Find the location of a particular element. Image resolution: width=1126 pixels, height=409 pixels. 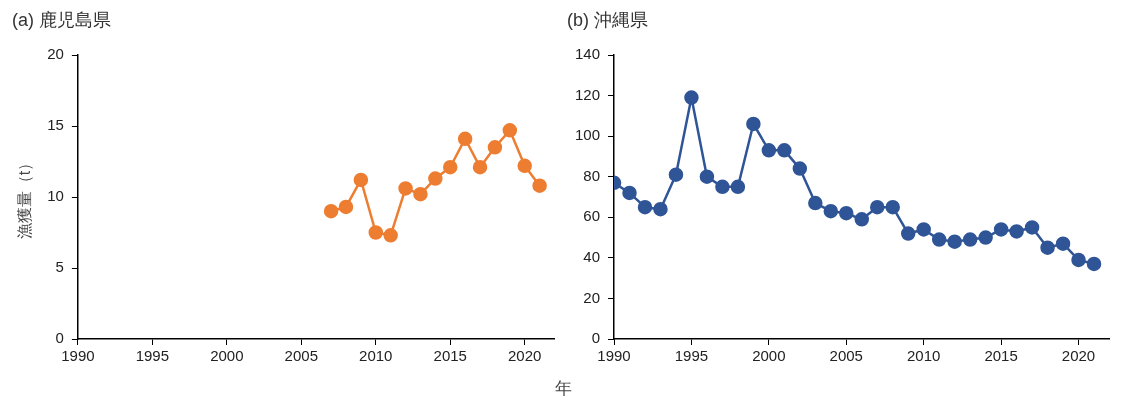

y-tick-label: 10 is located at coordinates (55, 196).